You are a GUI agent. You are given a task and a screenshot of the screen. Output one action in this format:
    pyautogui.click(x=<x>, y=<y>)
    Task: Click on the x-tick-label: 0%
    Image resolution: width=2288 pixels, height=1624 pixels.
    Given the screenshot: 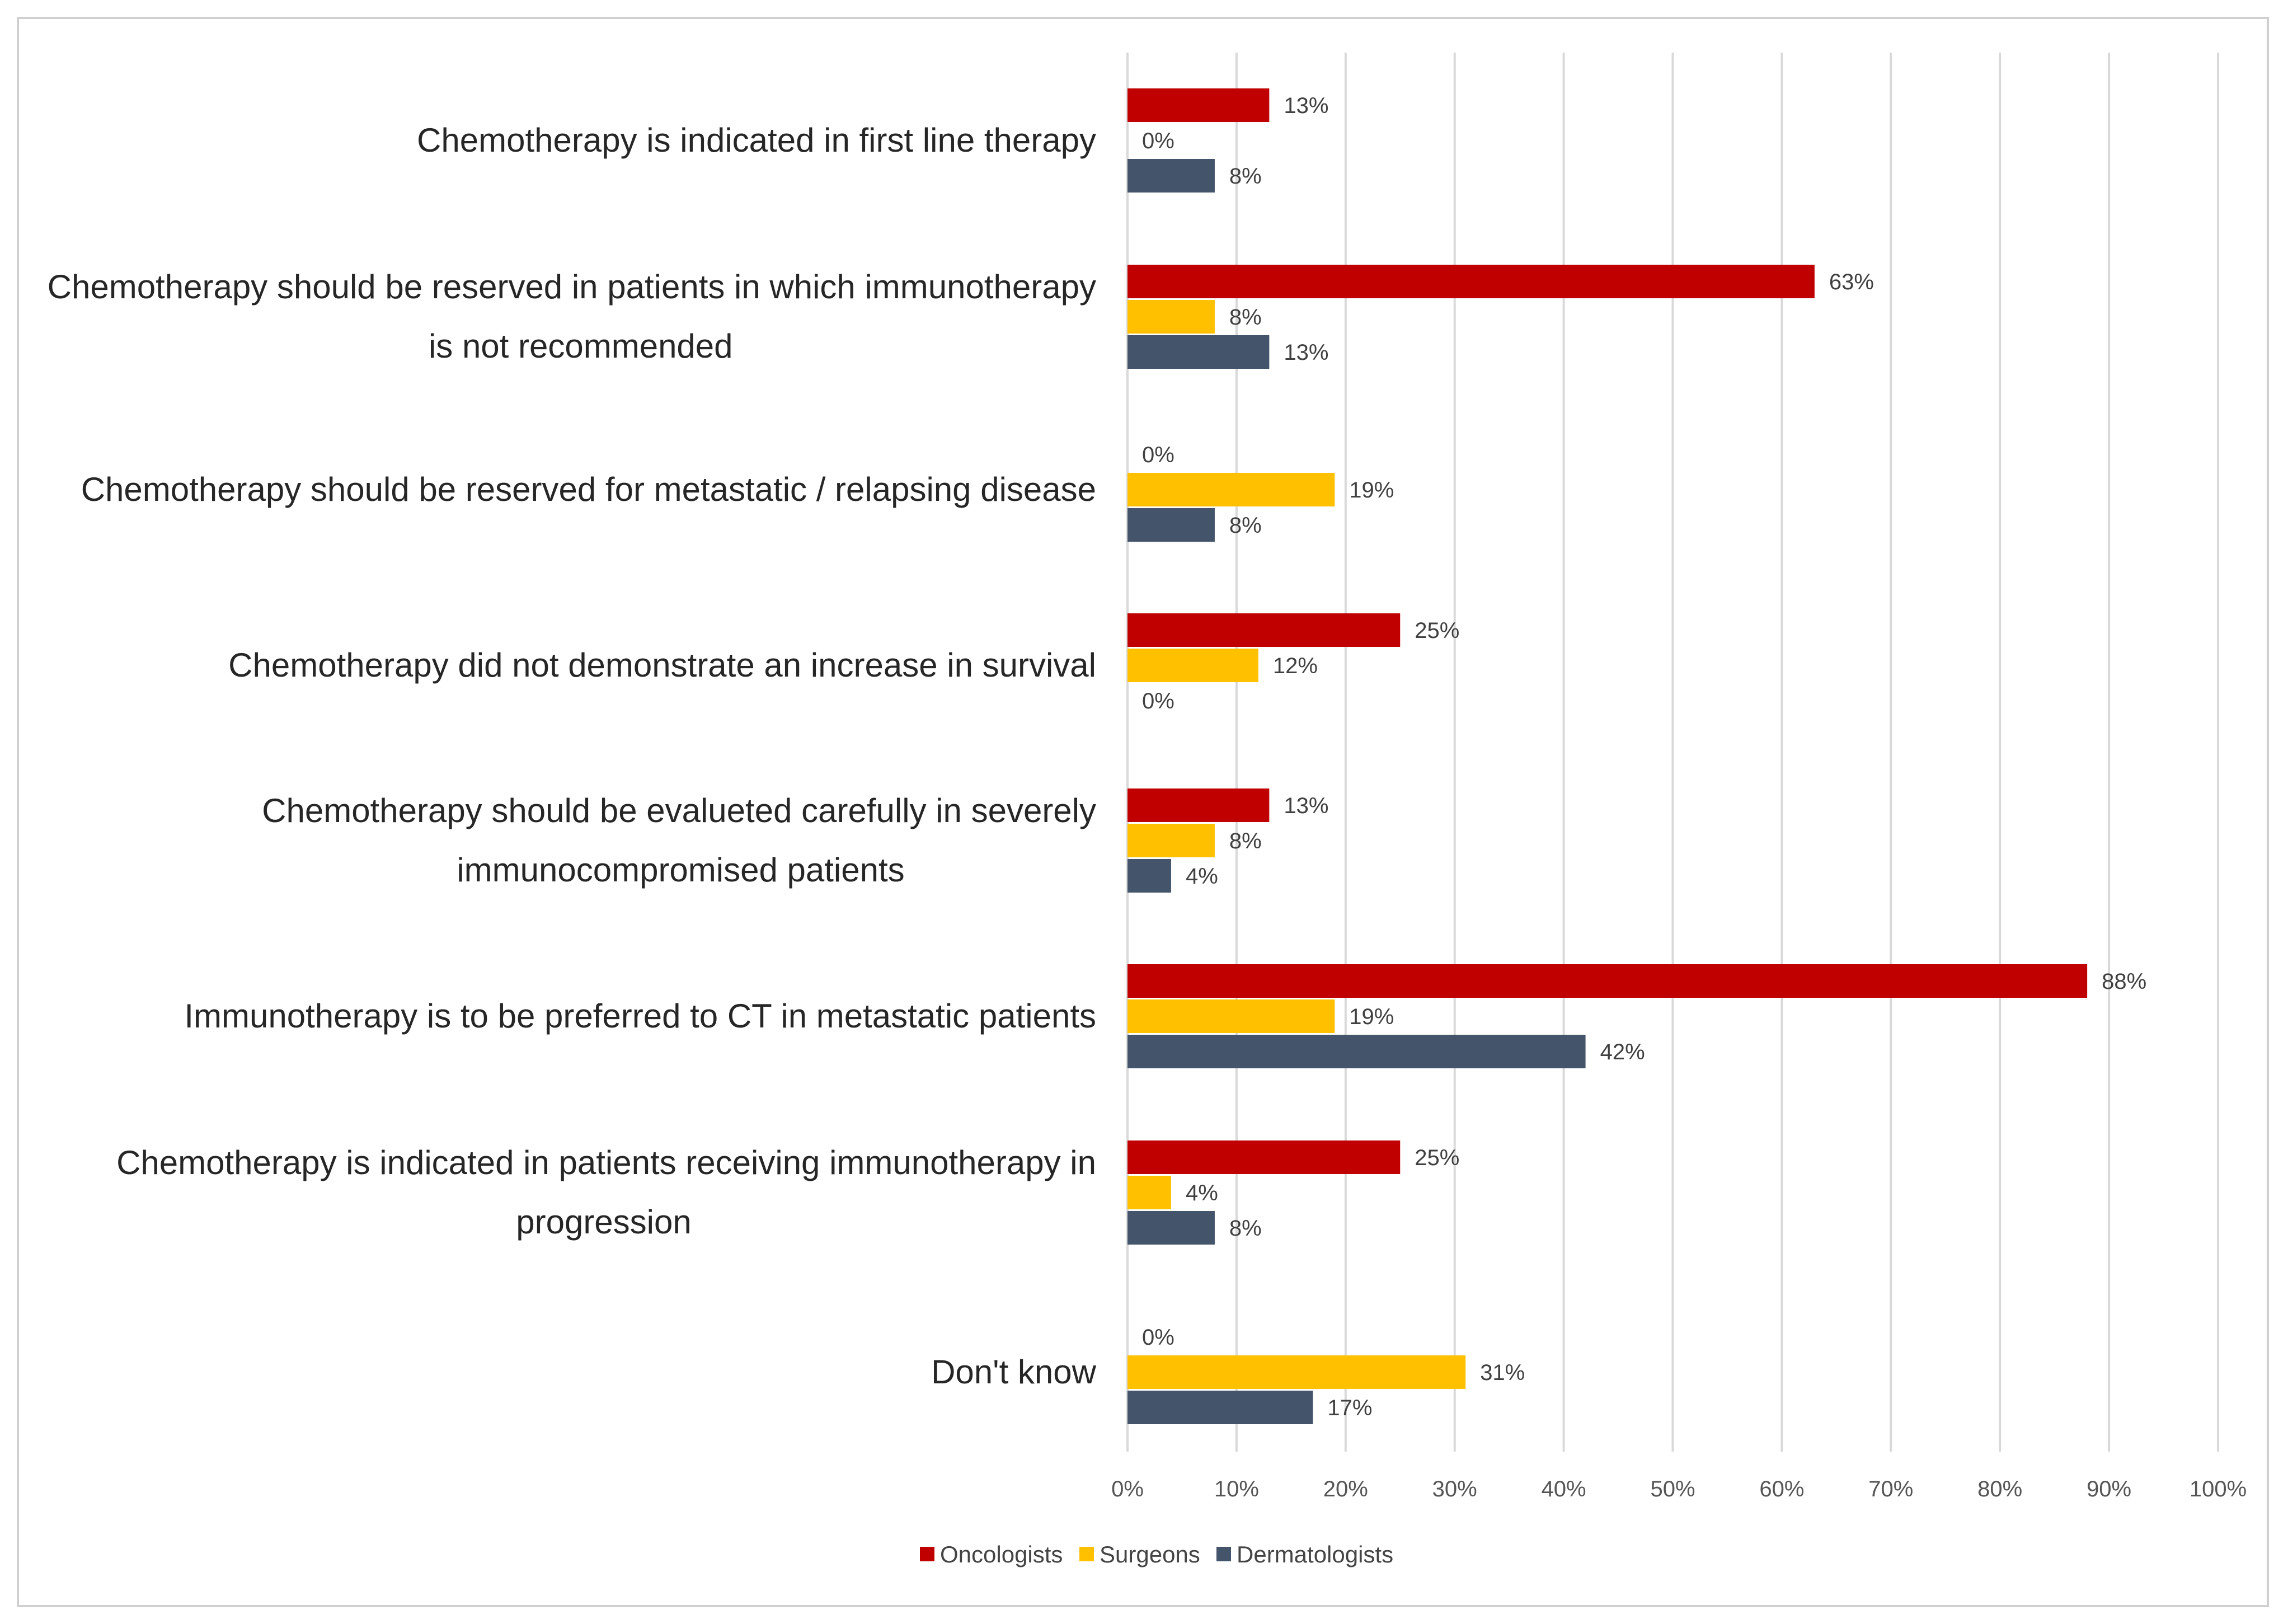 What is the action you would take?
    pyautogui.click(x=1127, y=1489)
    